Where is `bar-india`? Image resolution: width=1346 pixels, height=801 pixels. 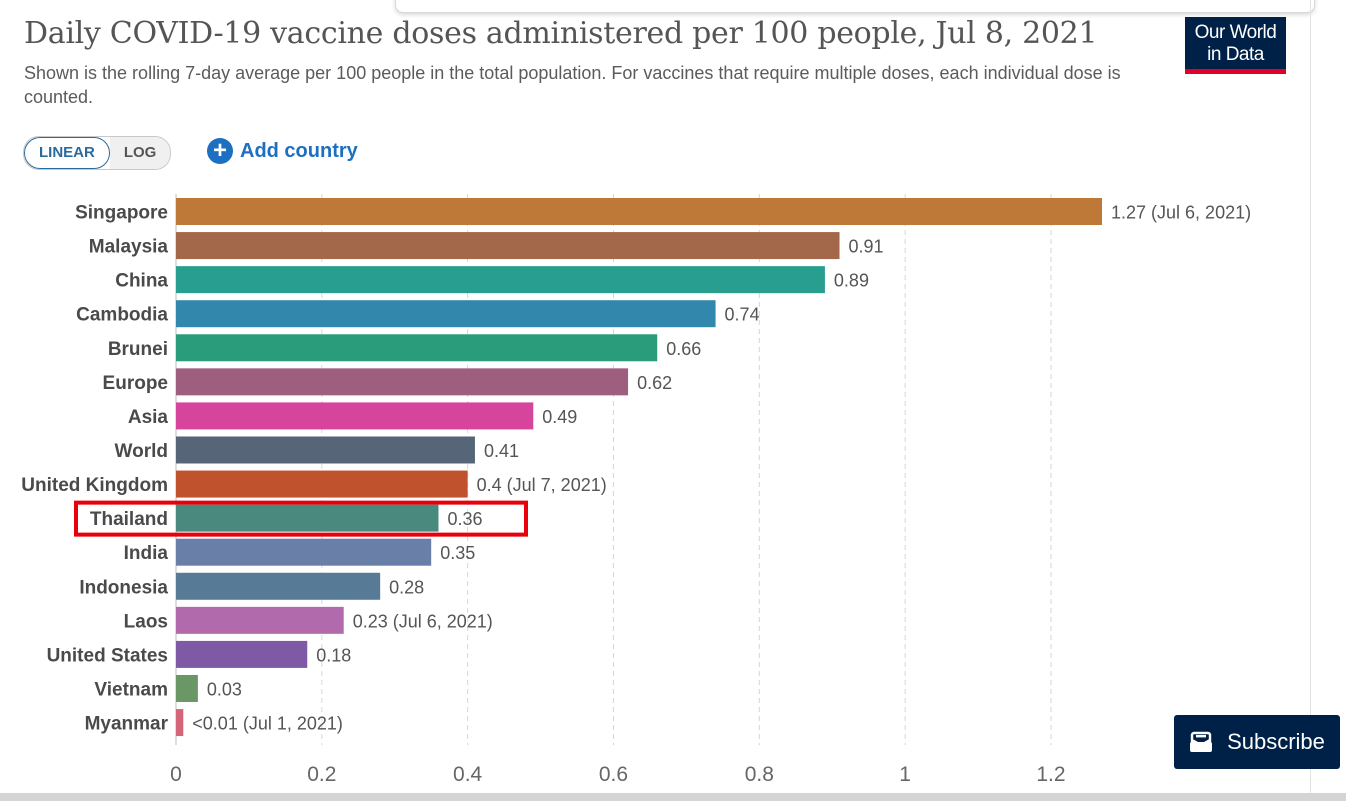 bar-india is located at coordinates (304, 552).